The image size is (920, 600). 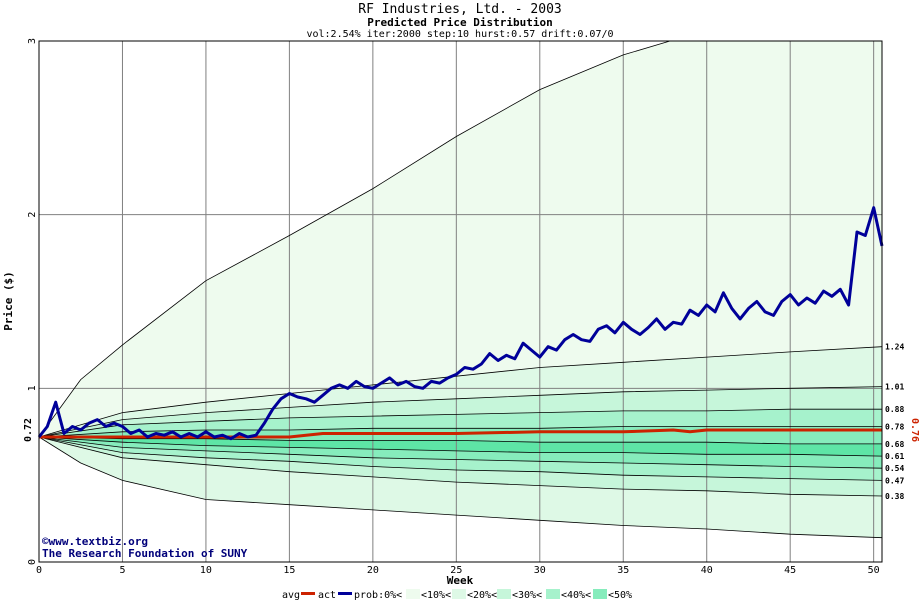 I want to click on percentile-line-p90, so click(x=460, y=392).